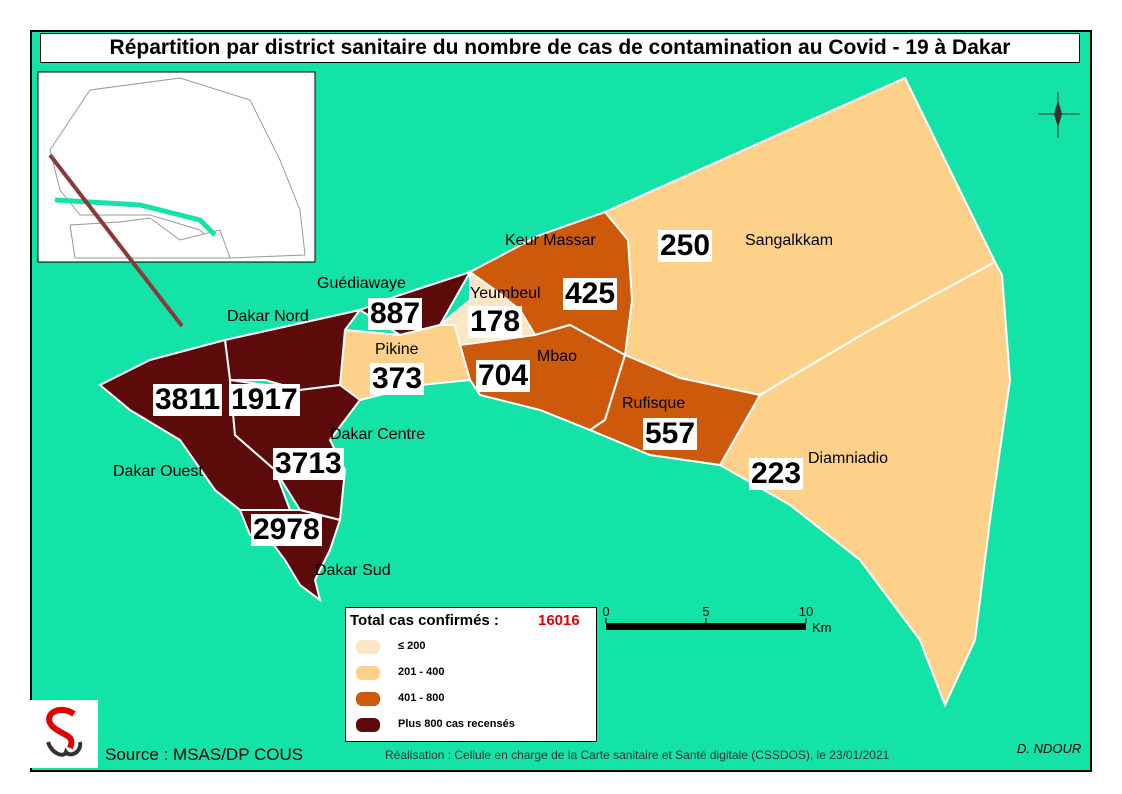  Describe the element at coordinates (361, 283) in the screenshot. I see `district-name: Guédiawaye` at that location.